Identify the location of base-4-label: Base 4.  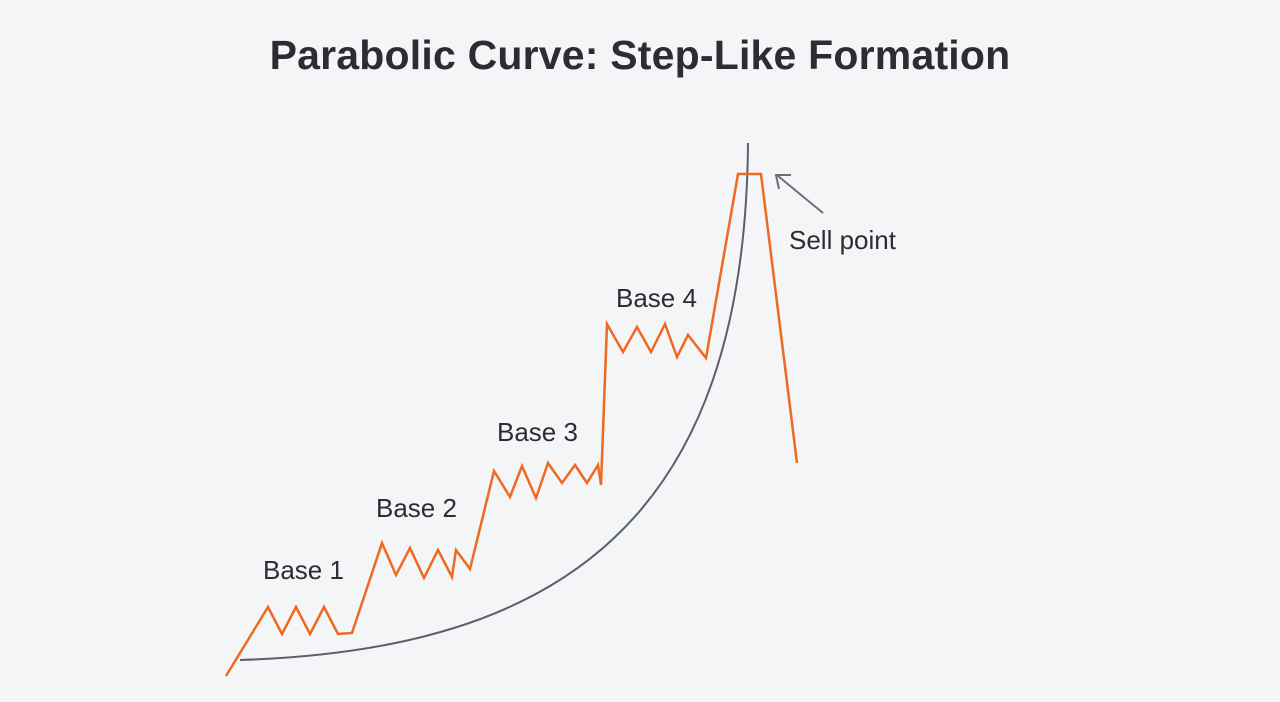
(656, 298).